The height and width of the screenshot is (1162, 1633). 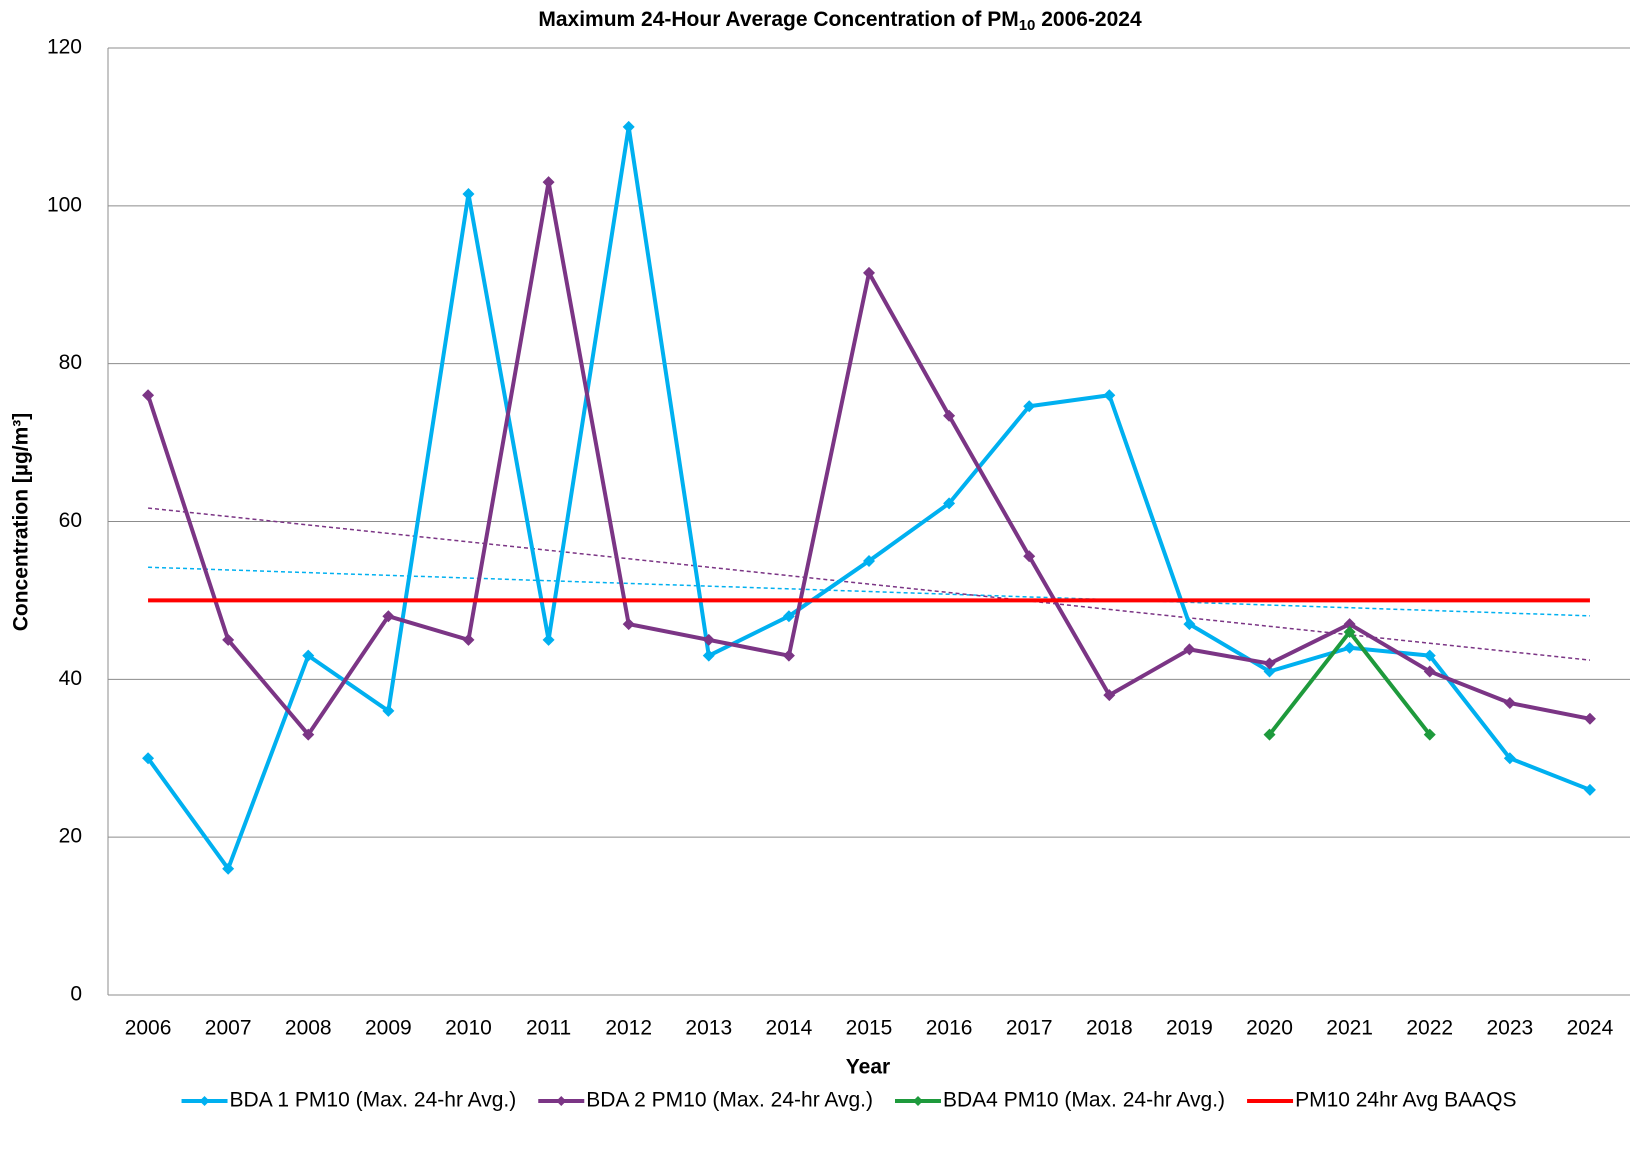 What do you see at coordinates (1429, 1028) in the screenshot?
I see `x-tick-label: 2022` at bounding box center [1429, 1028].